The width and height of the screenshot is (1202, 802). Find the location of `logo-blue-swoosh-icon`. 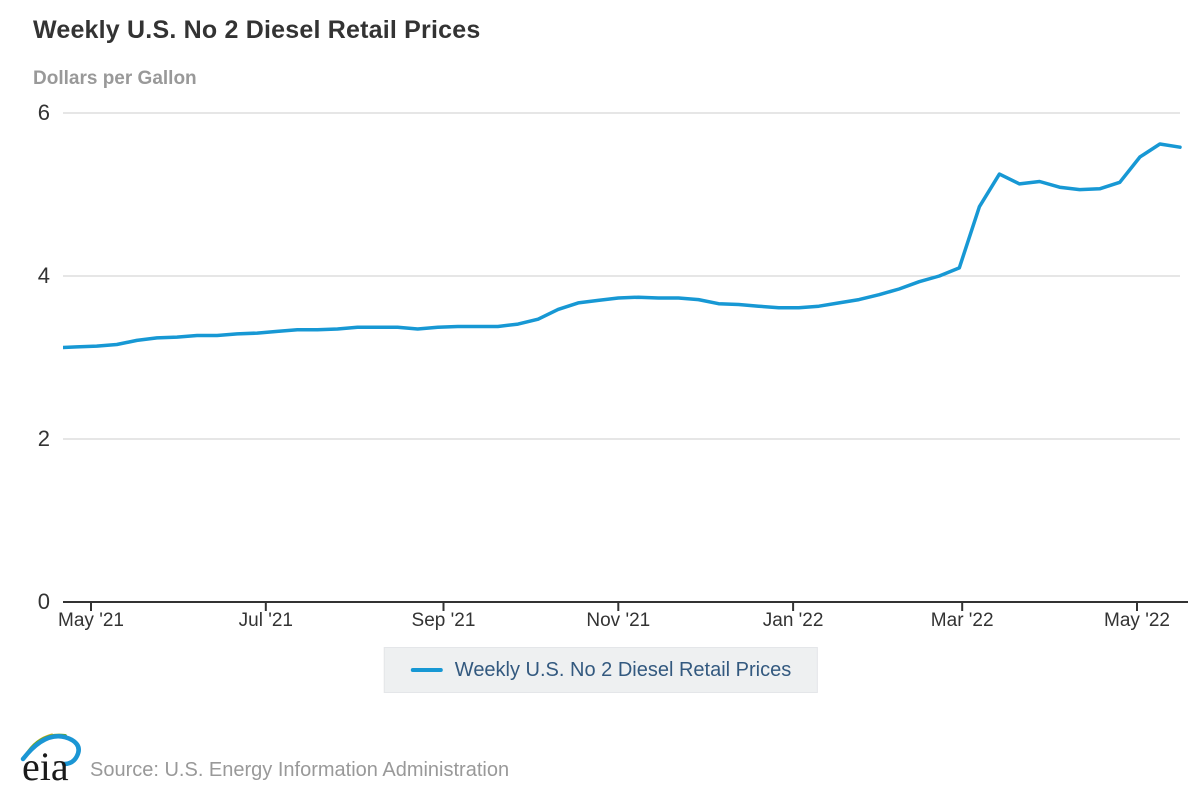

logo-blue-swoosh-icon is located at coordinates (50, 750).